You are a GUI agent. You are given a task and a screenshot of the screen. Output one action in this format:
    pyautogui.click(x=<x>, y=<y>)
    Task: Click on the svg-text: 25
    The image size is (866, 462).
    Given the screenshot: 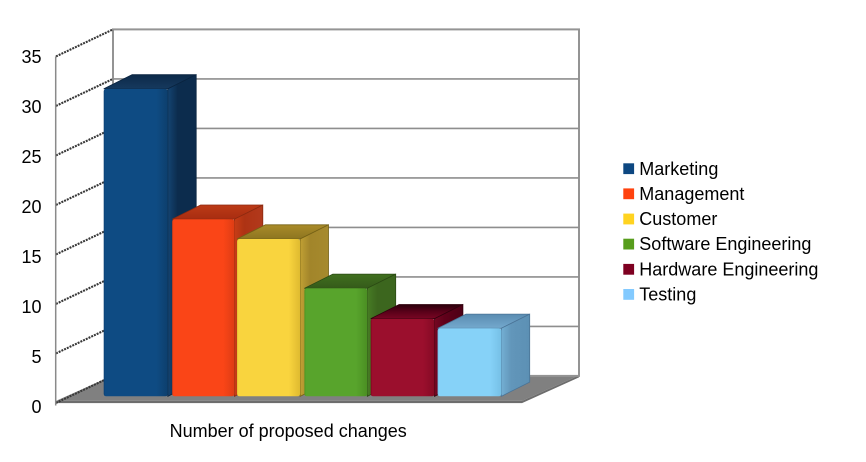 What is the action you would take?
    pyautogui.click(x=31, y=157)
    